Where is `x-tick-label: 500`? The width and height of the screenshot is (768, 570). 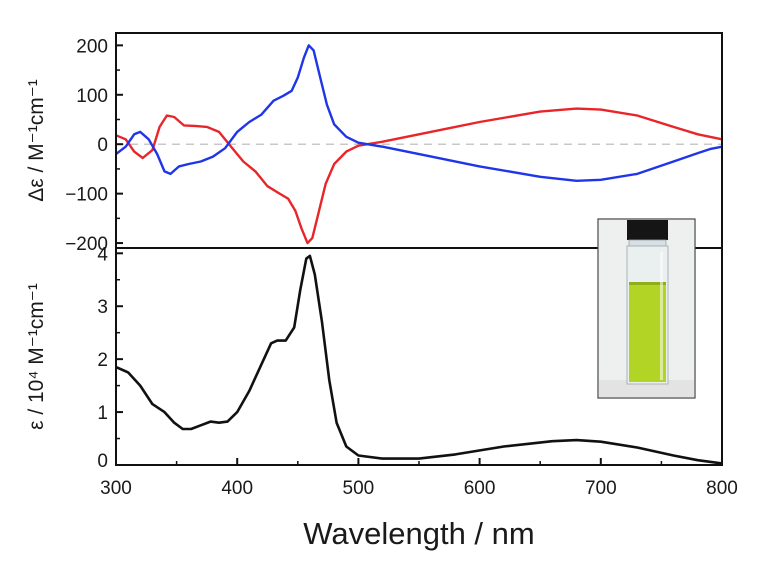 x-tick-label: 500 is located at coordinates (359, 488).